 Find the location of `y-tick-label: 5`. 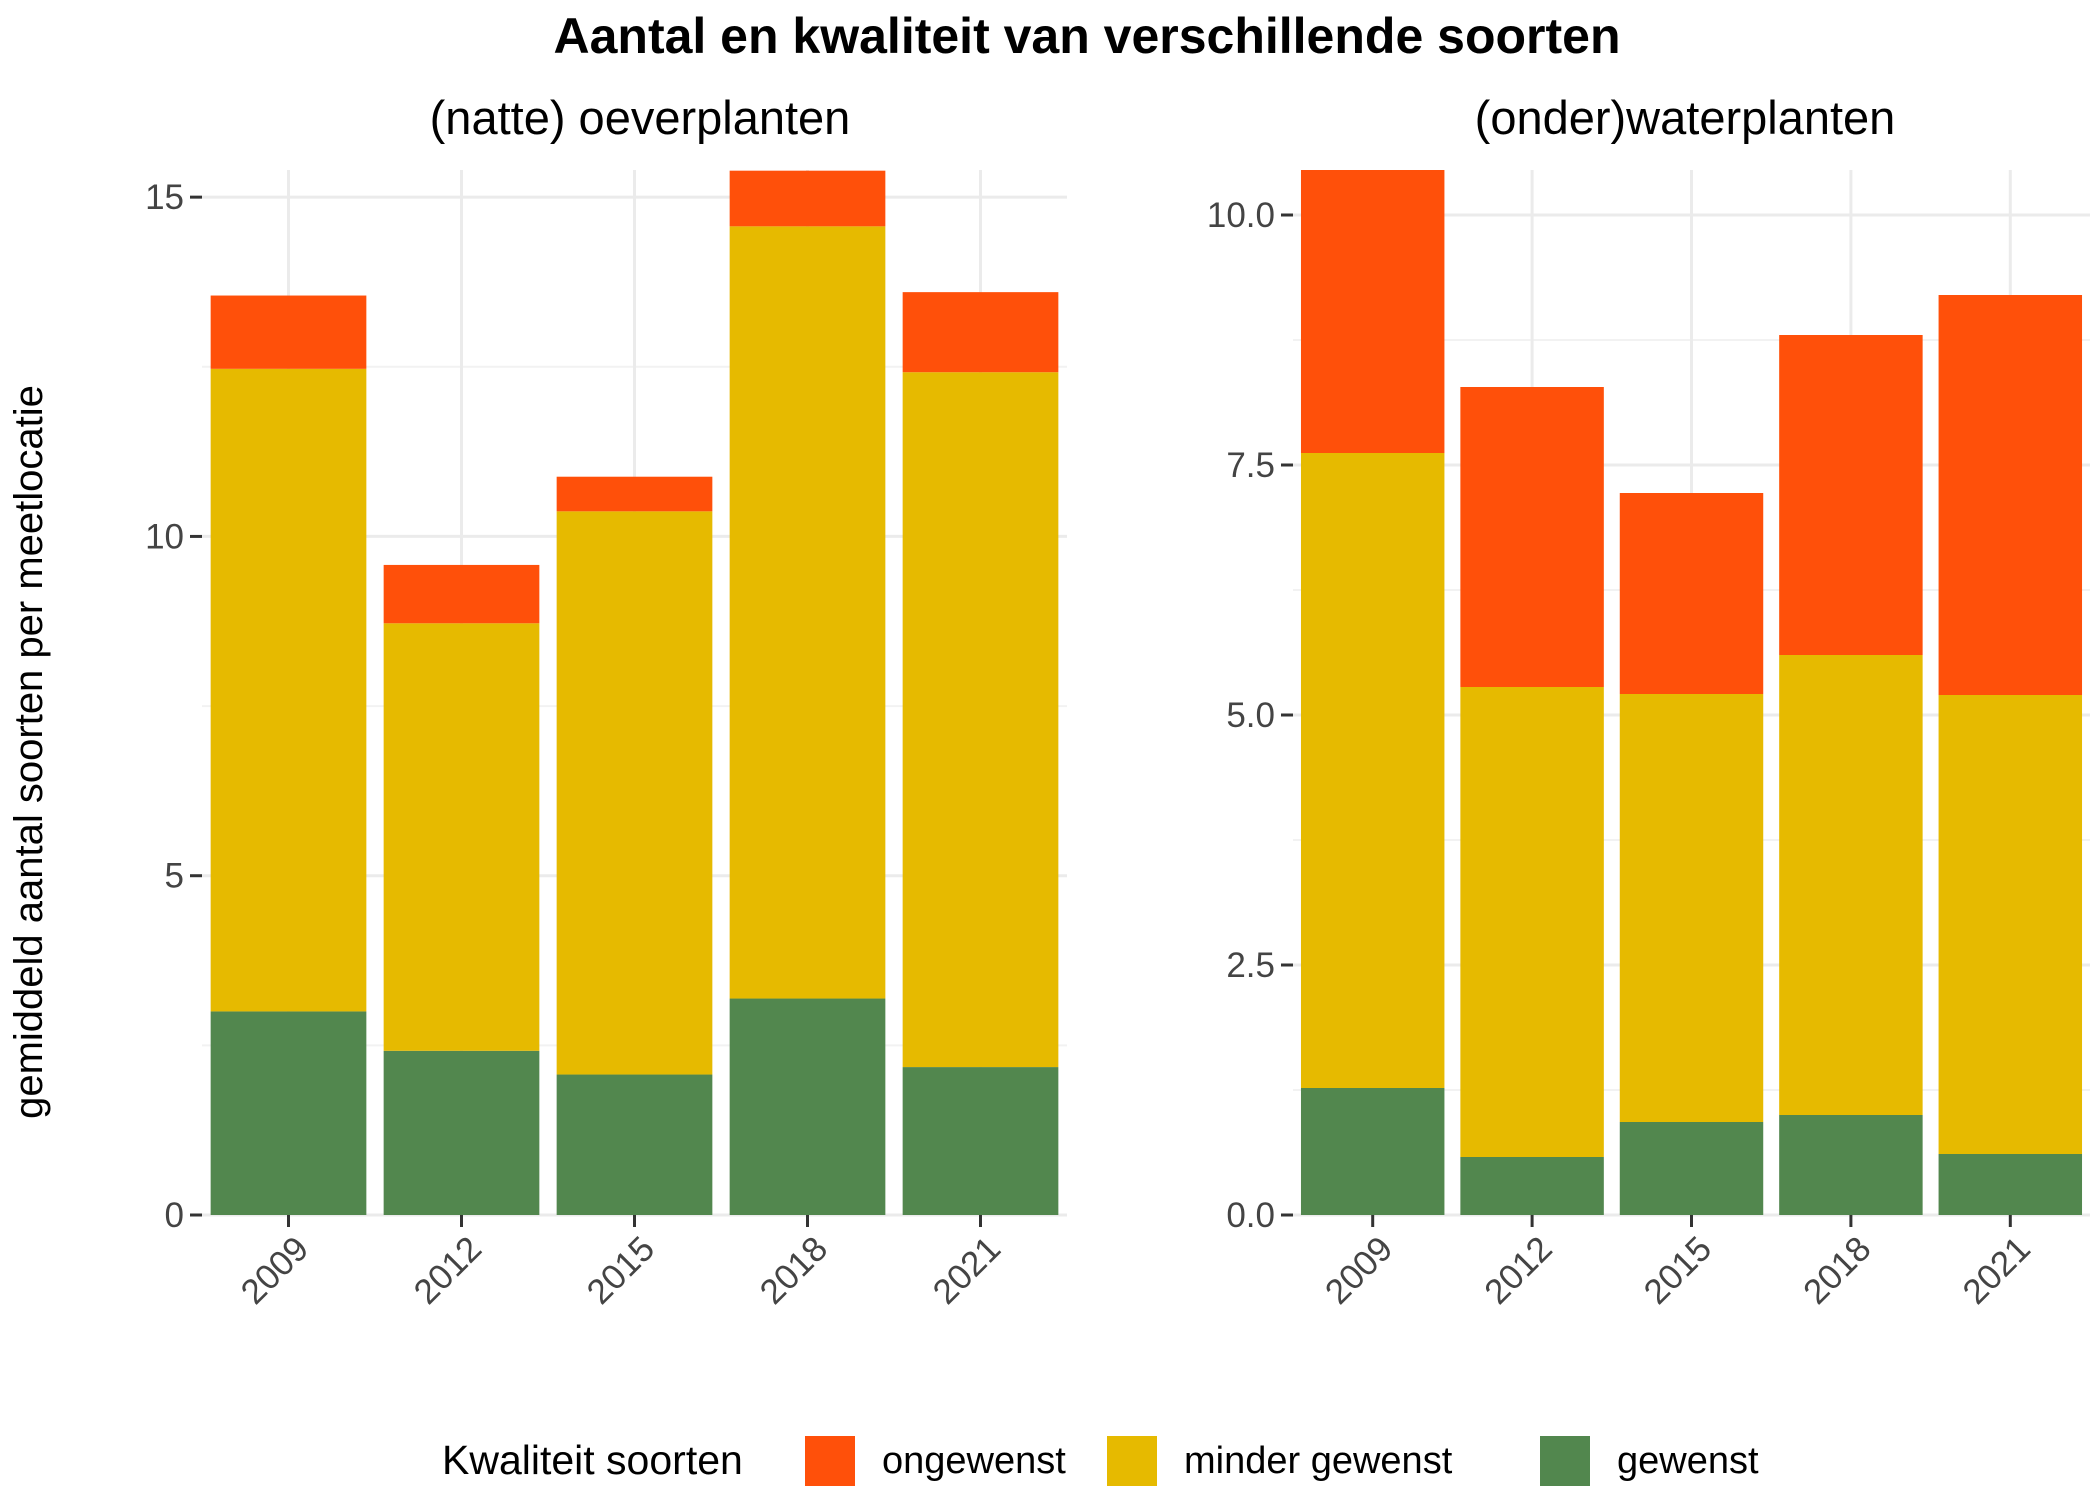

y-tick-label: 5 is located at coordinates (174, 876).